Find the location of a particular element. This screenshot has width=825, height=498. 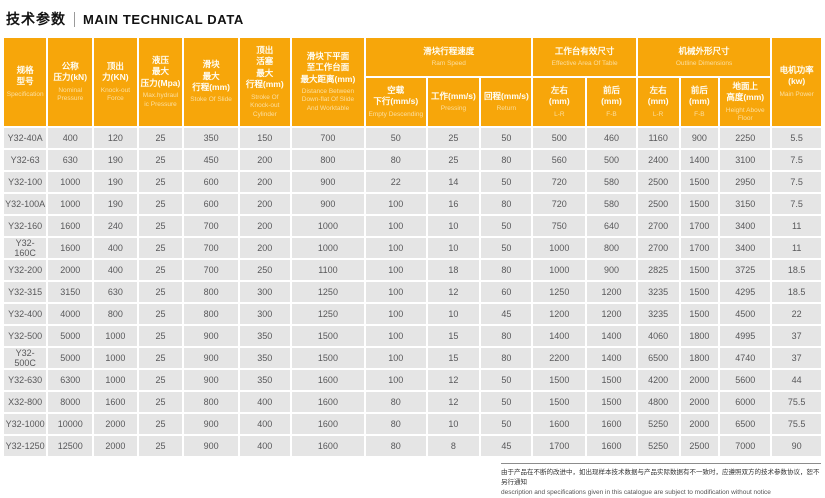

value-cell: 250 is located at coordinates (264, 270).